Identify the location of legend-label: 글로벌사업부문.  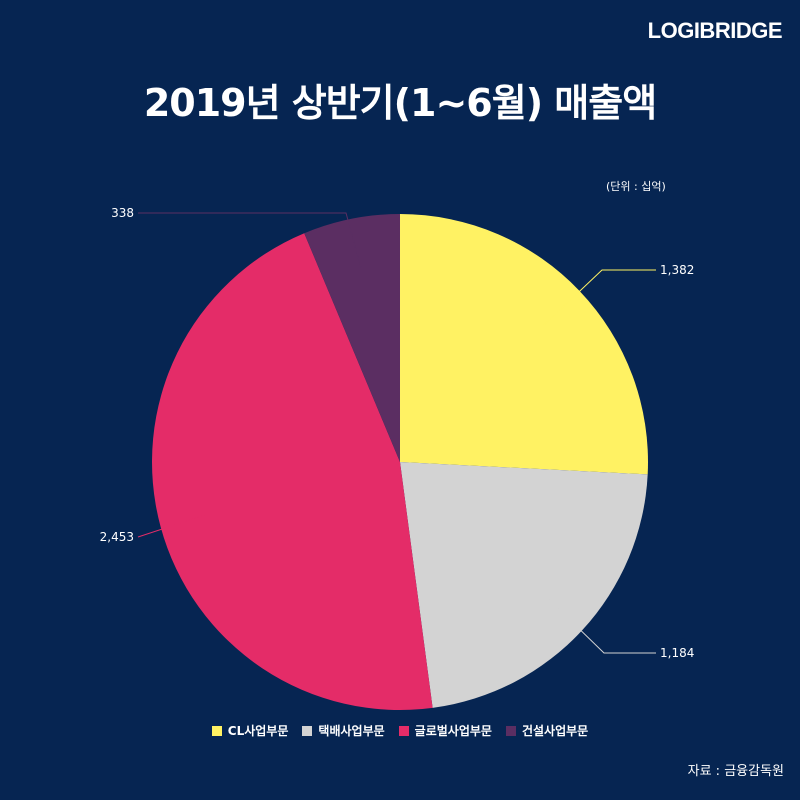
(453, 731).